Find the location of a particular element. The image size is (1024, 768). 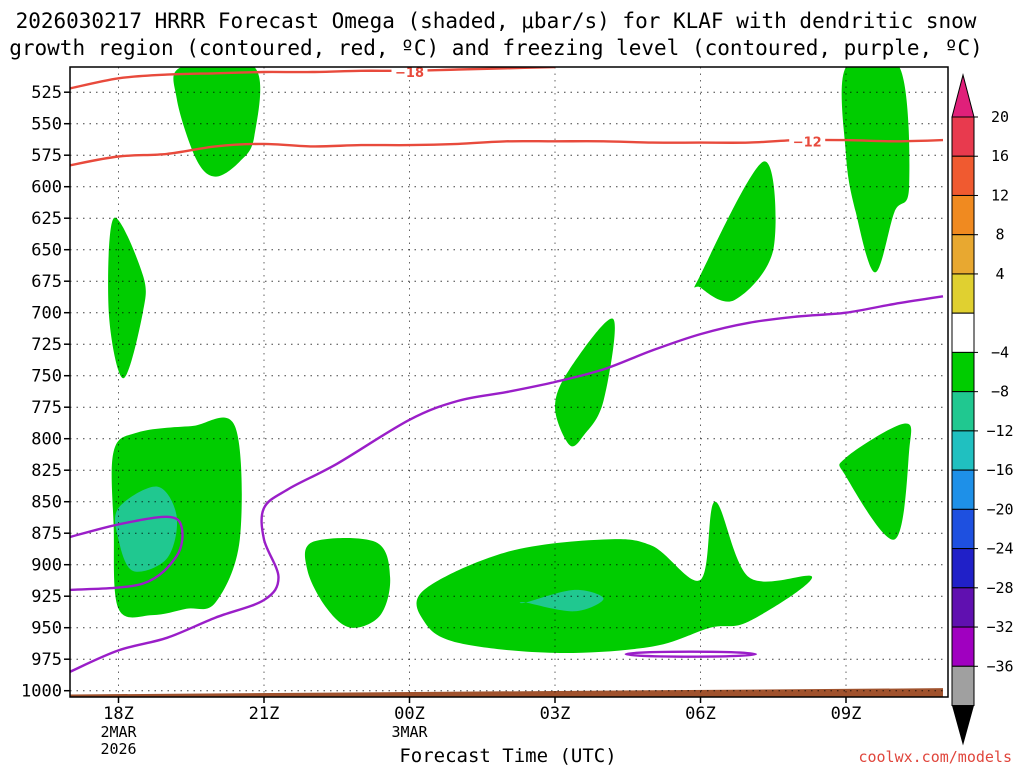

contour-label-12: −12 is located at coordinates (807, 142).